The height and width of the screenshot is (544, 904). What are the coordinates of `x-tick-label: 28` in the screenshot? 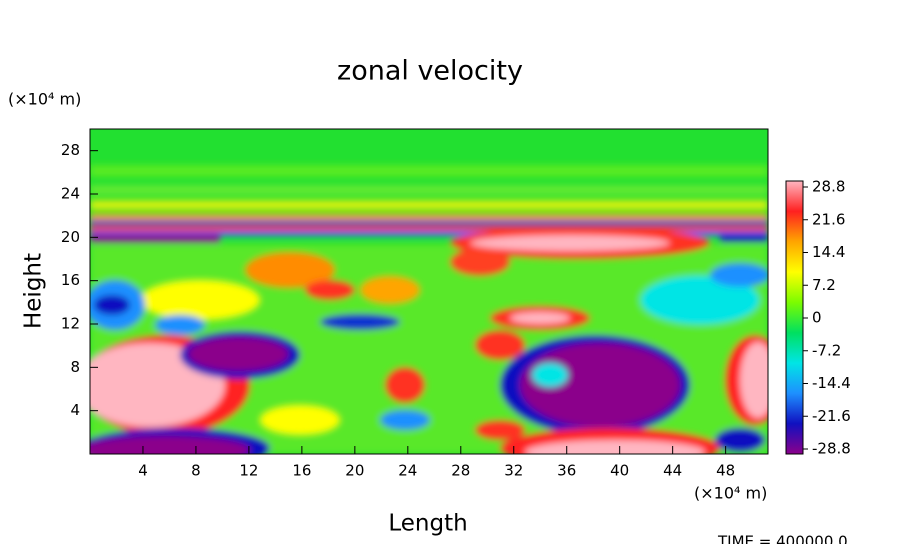 It's located at (460, 471).